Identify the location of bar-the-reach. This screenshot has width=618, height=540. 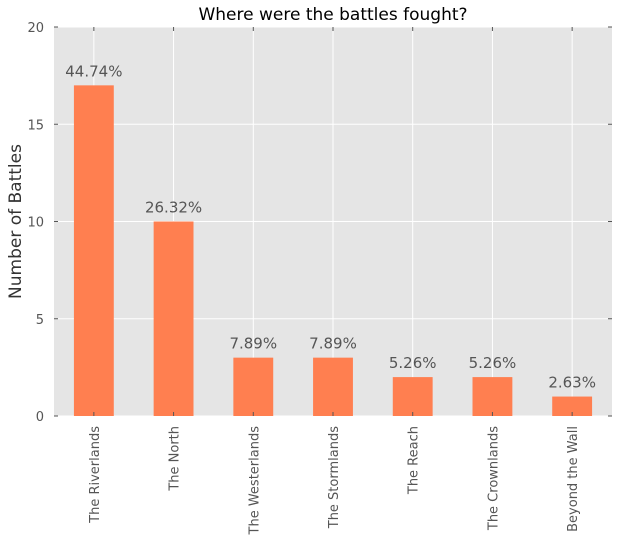
(412, 396).